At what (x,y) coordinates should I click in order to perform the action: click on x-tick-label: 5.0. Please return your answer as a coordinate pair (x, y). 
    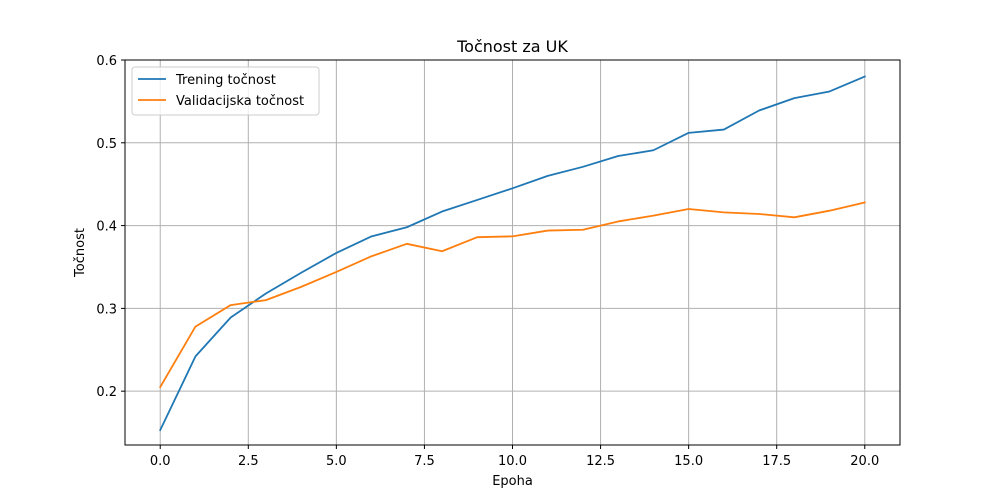
    Looking at the image, I should click on (336, 461).